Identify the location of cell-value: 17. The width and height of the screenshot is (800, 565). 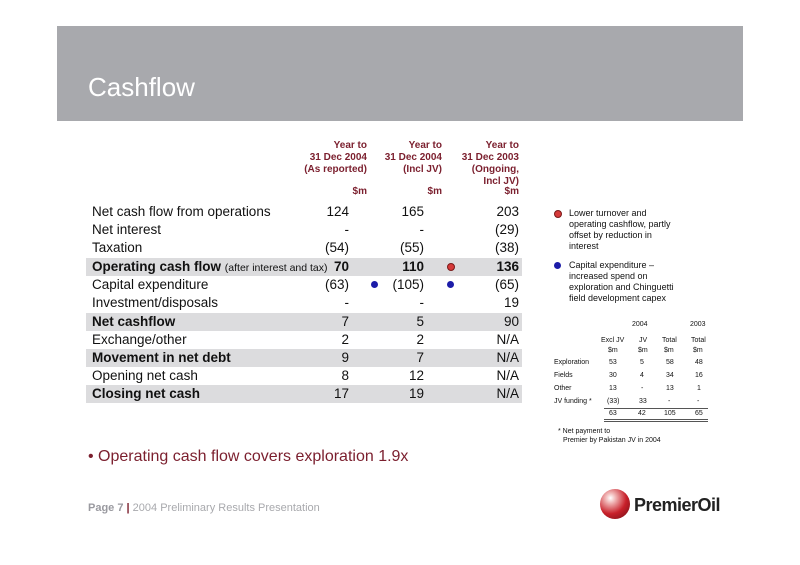
(341, 393).